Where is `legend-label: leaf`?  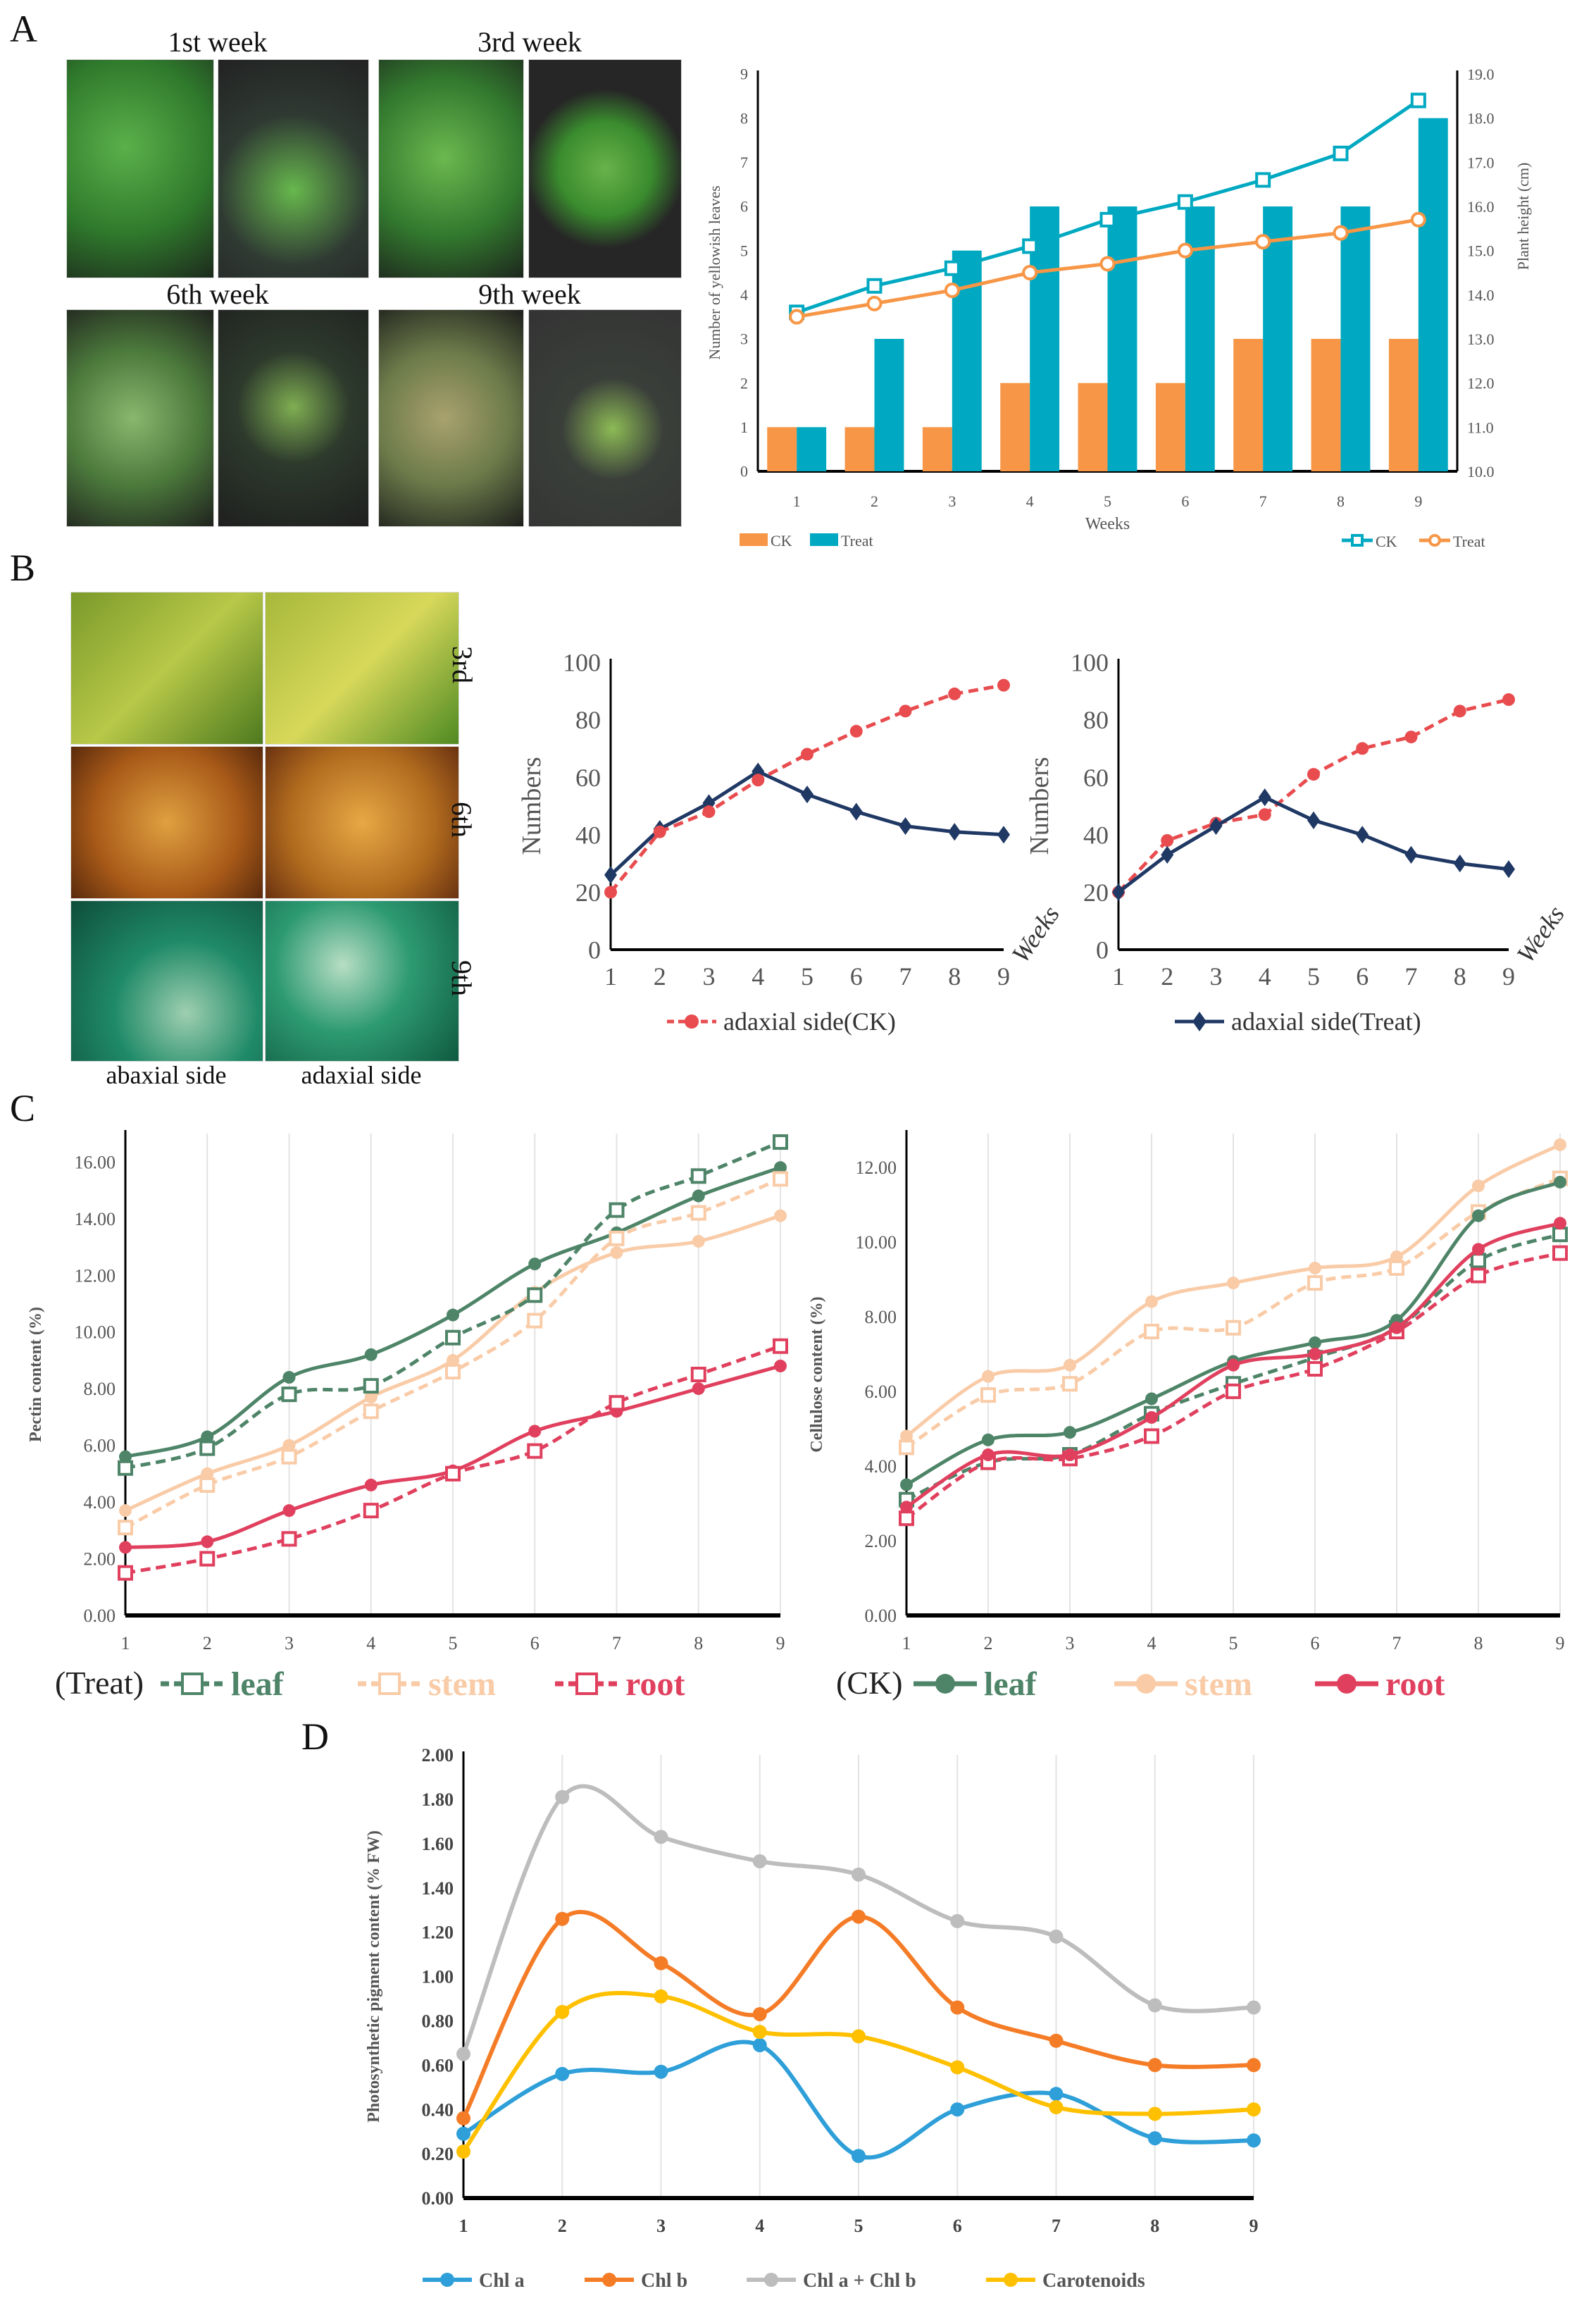
legend-label: leaf is located at coordinates (258, 1684).